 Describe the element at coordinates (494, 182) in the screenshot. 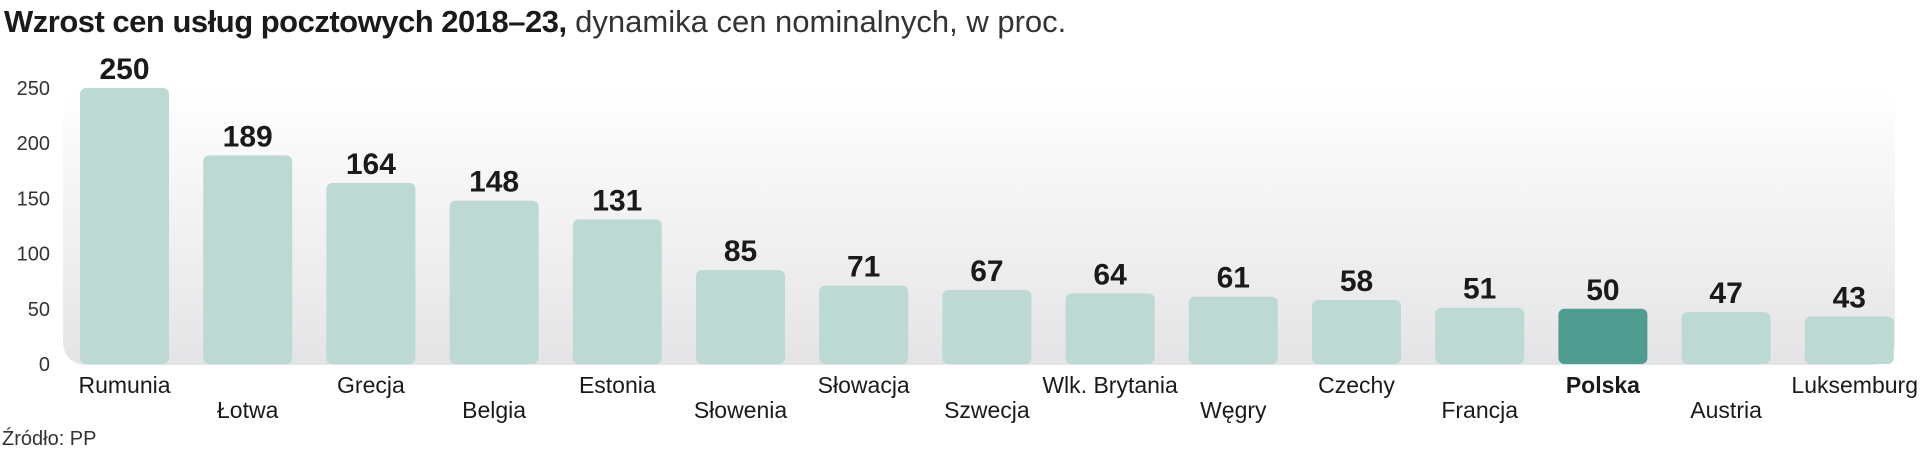

I see `value-label: 148` at that location.